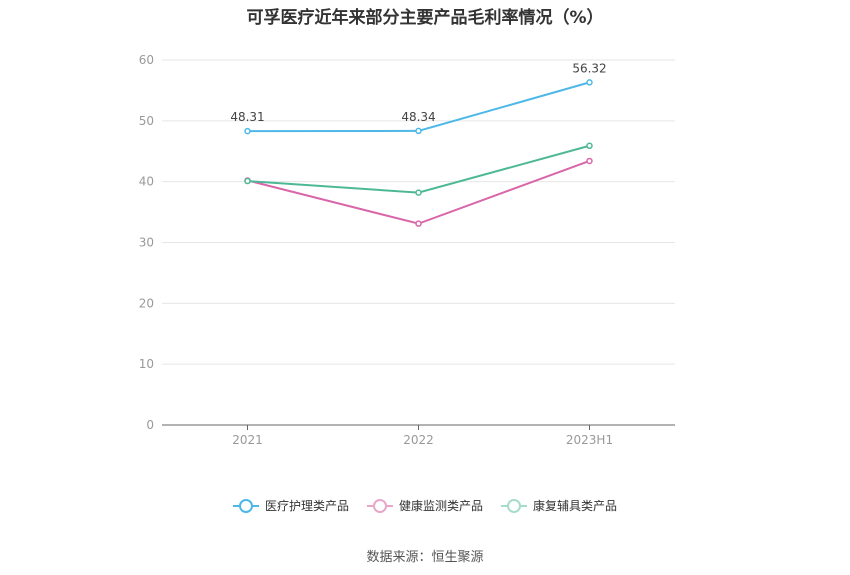  Describe the element at coordinates (589, 440) in the screenshot. I see `x-tick-label: 2023H1` at that location.